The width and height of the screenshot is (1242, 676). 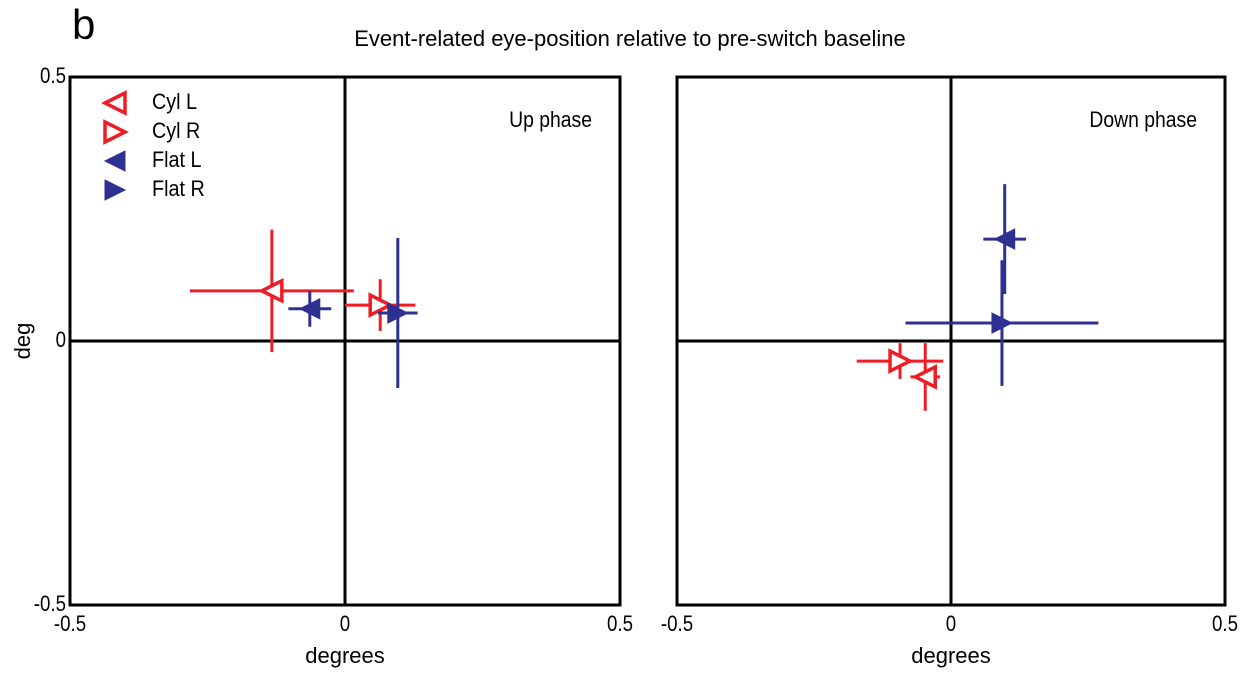 I want to click on legend-label: Flat R, so click(x=178, y=189).